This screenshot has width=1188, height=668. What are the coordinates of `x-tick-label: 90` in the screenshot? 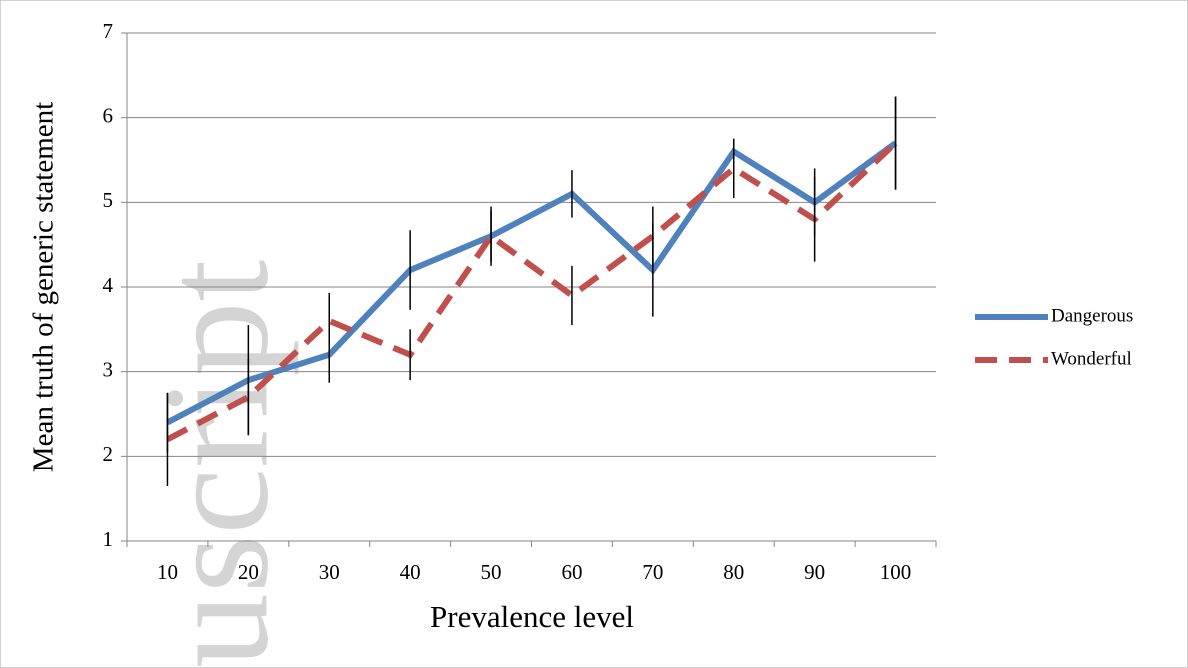 It's located at (814, 572).